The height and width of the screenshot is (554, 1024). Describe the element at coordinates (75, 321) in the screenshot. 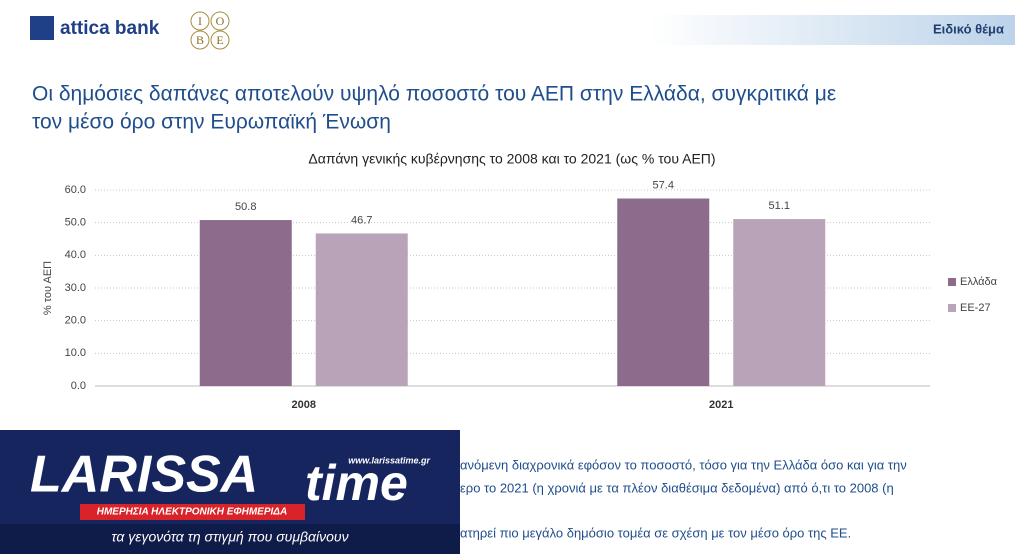

I see `y-tick-label: 20.0` at that location.